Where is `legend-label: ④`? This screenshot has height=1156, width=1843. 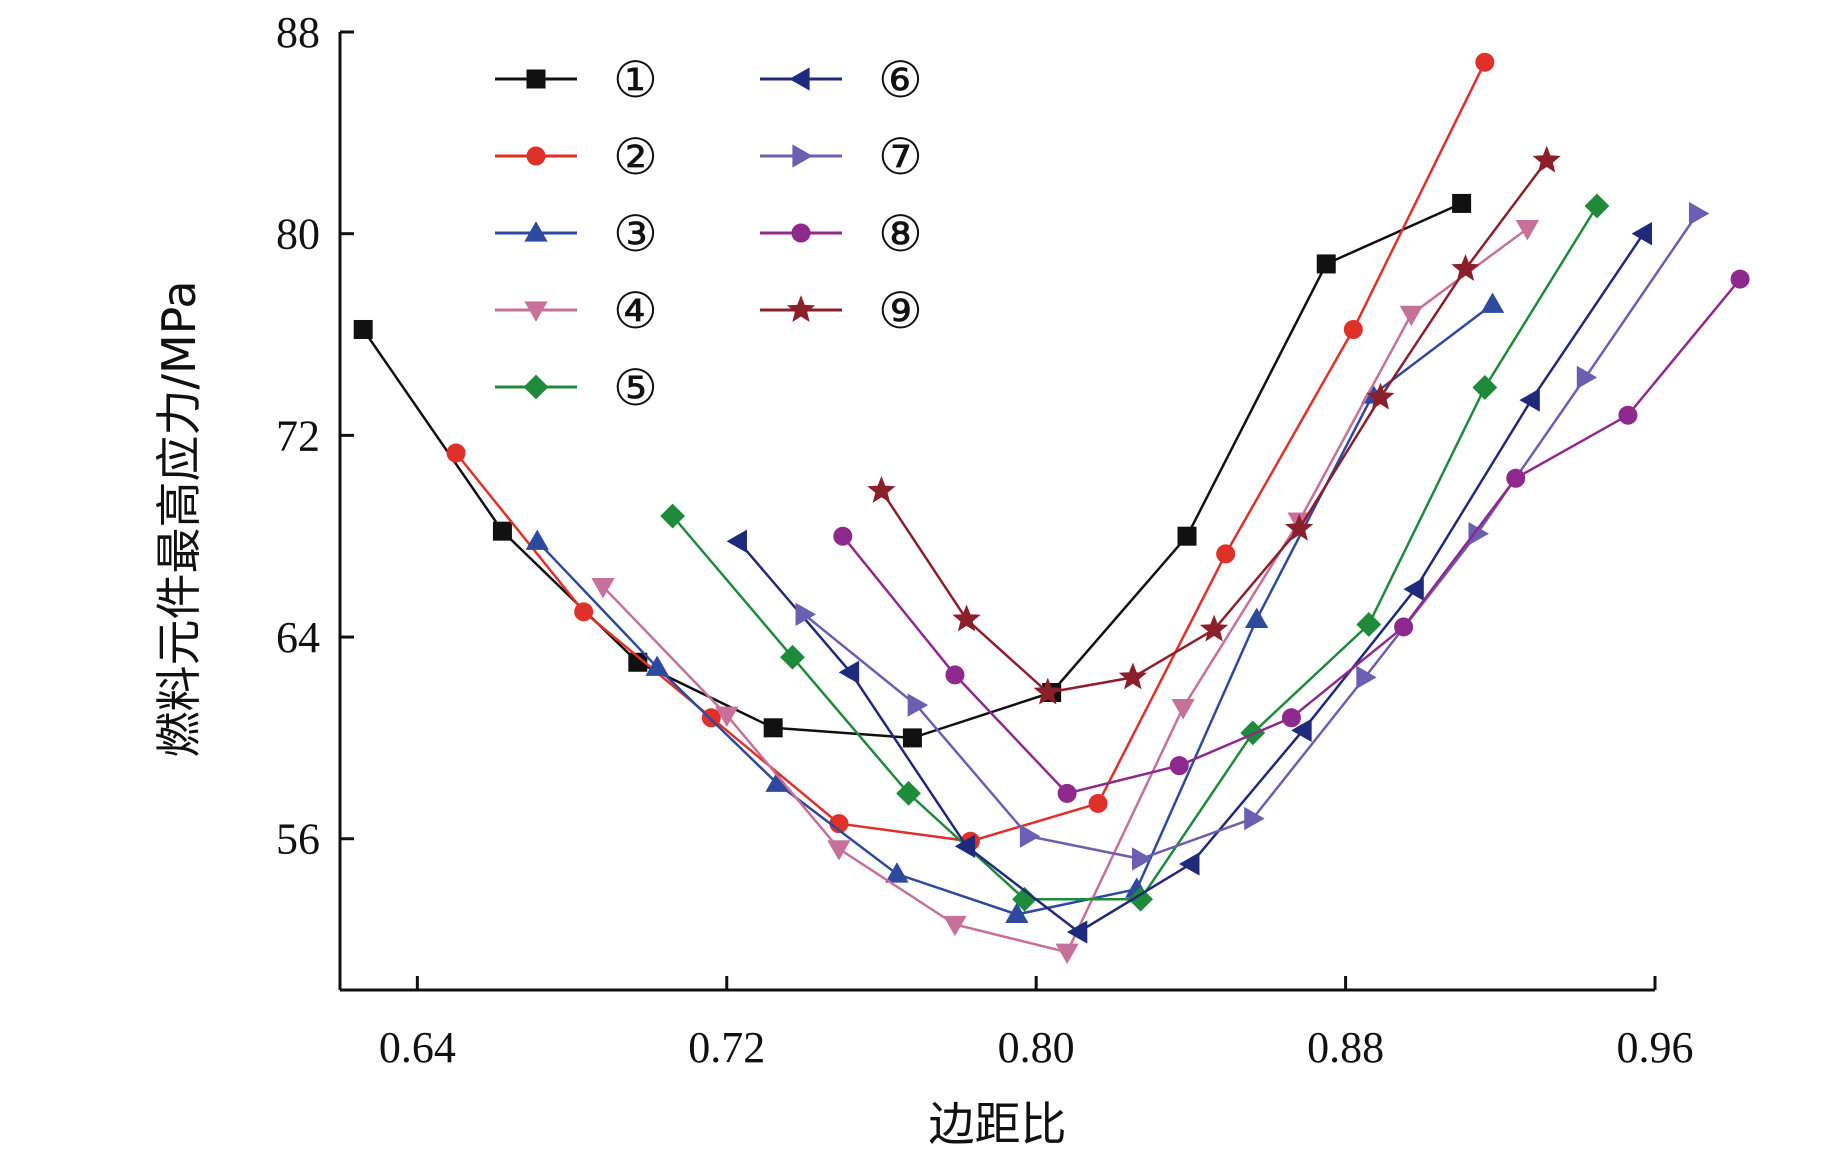
legend-label: ④ is located at coordinates (635, 311).